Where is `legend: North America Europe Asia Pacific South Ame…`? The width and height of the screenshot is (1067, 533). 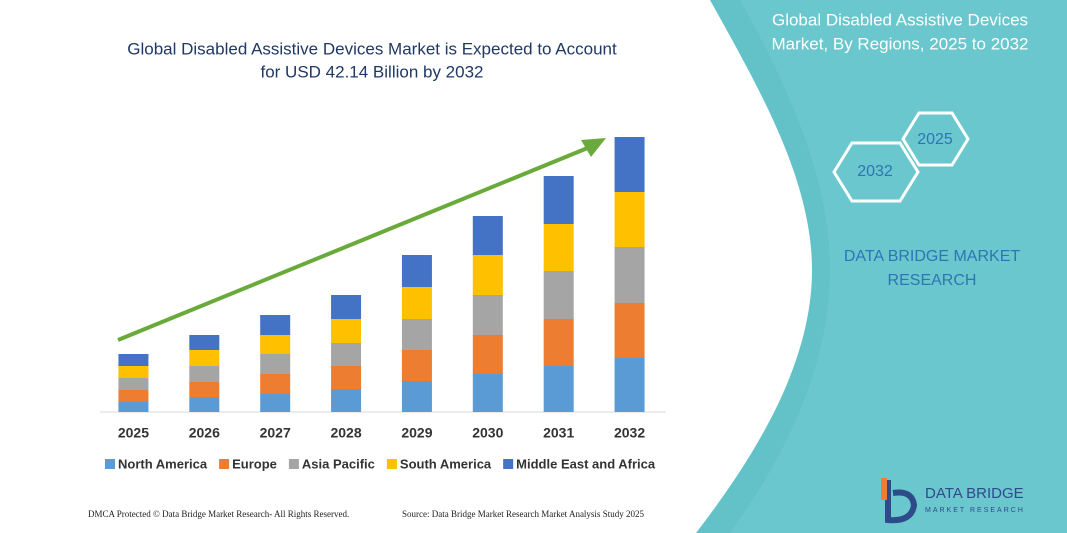
legend: North America Europe Asia Pacific South Ame… is located at coordinates (380, 463).